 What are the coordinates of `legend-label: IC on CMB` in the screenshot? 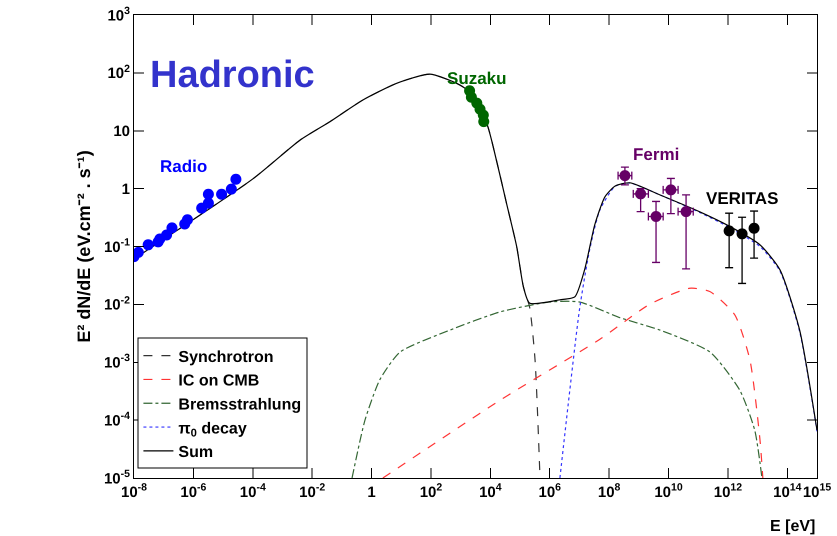 It's located at (219, 381).